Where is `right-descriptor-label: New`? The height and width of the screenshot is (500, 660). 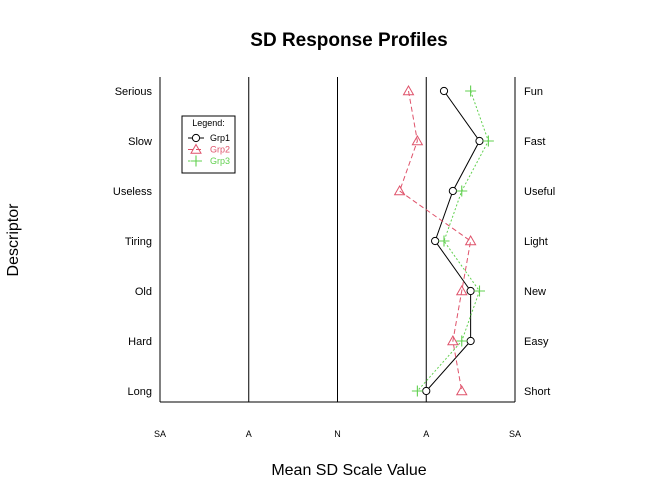 right-descriptor-label: New is located at coordinates (535, 292).